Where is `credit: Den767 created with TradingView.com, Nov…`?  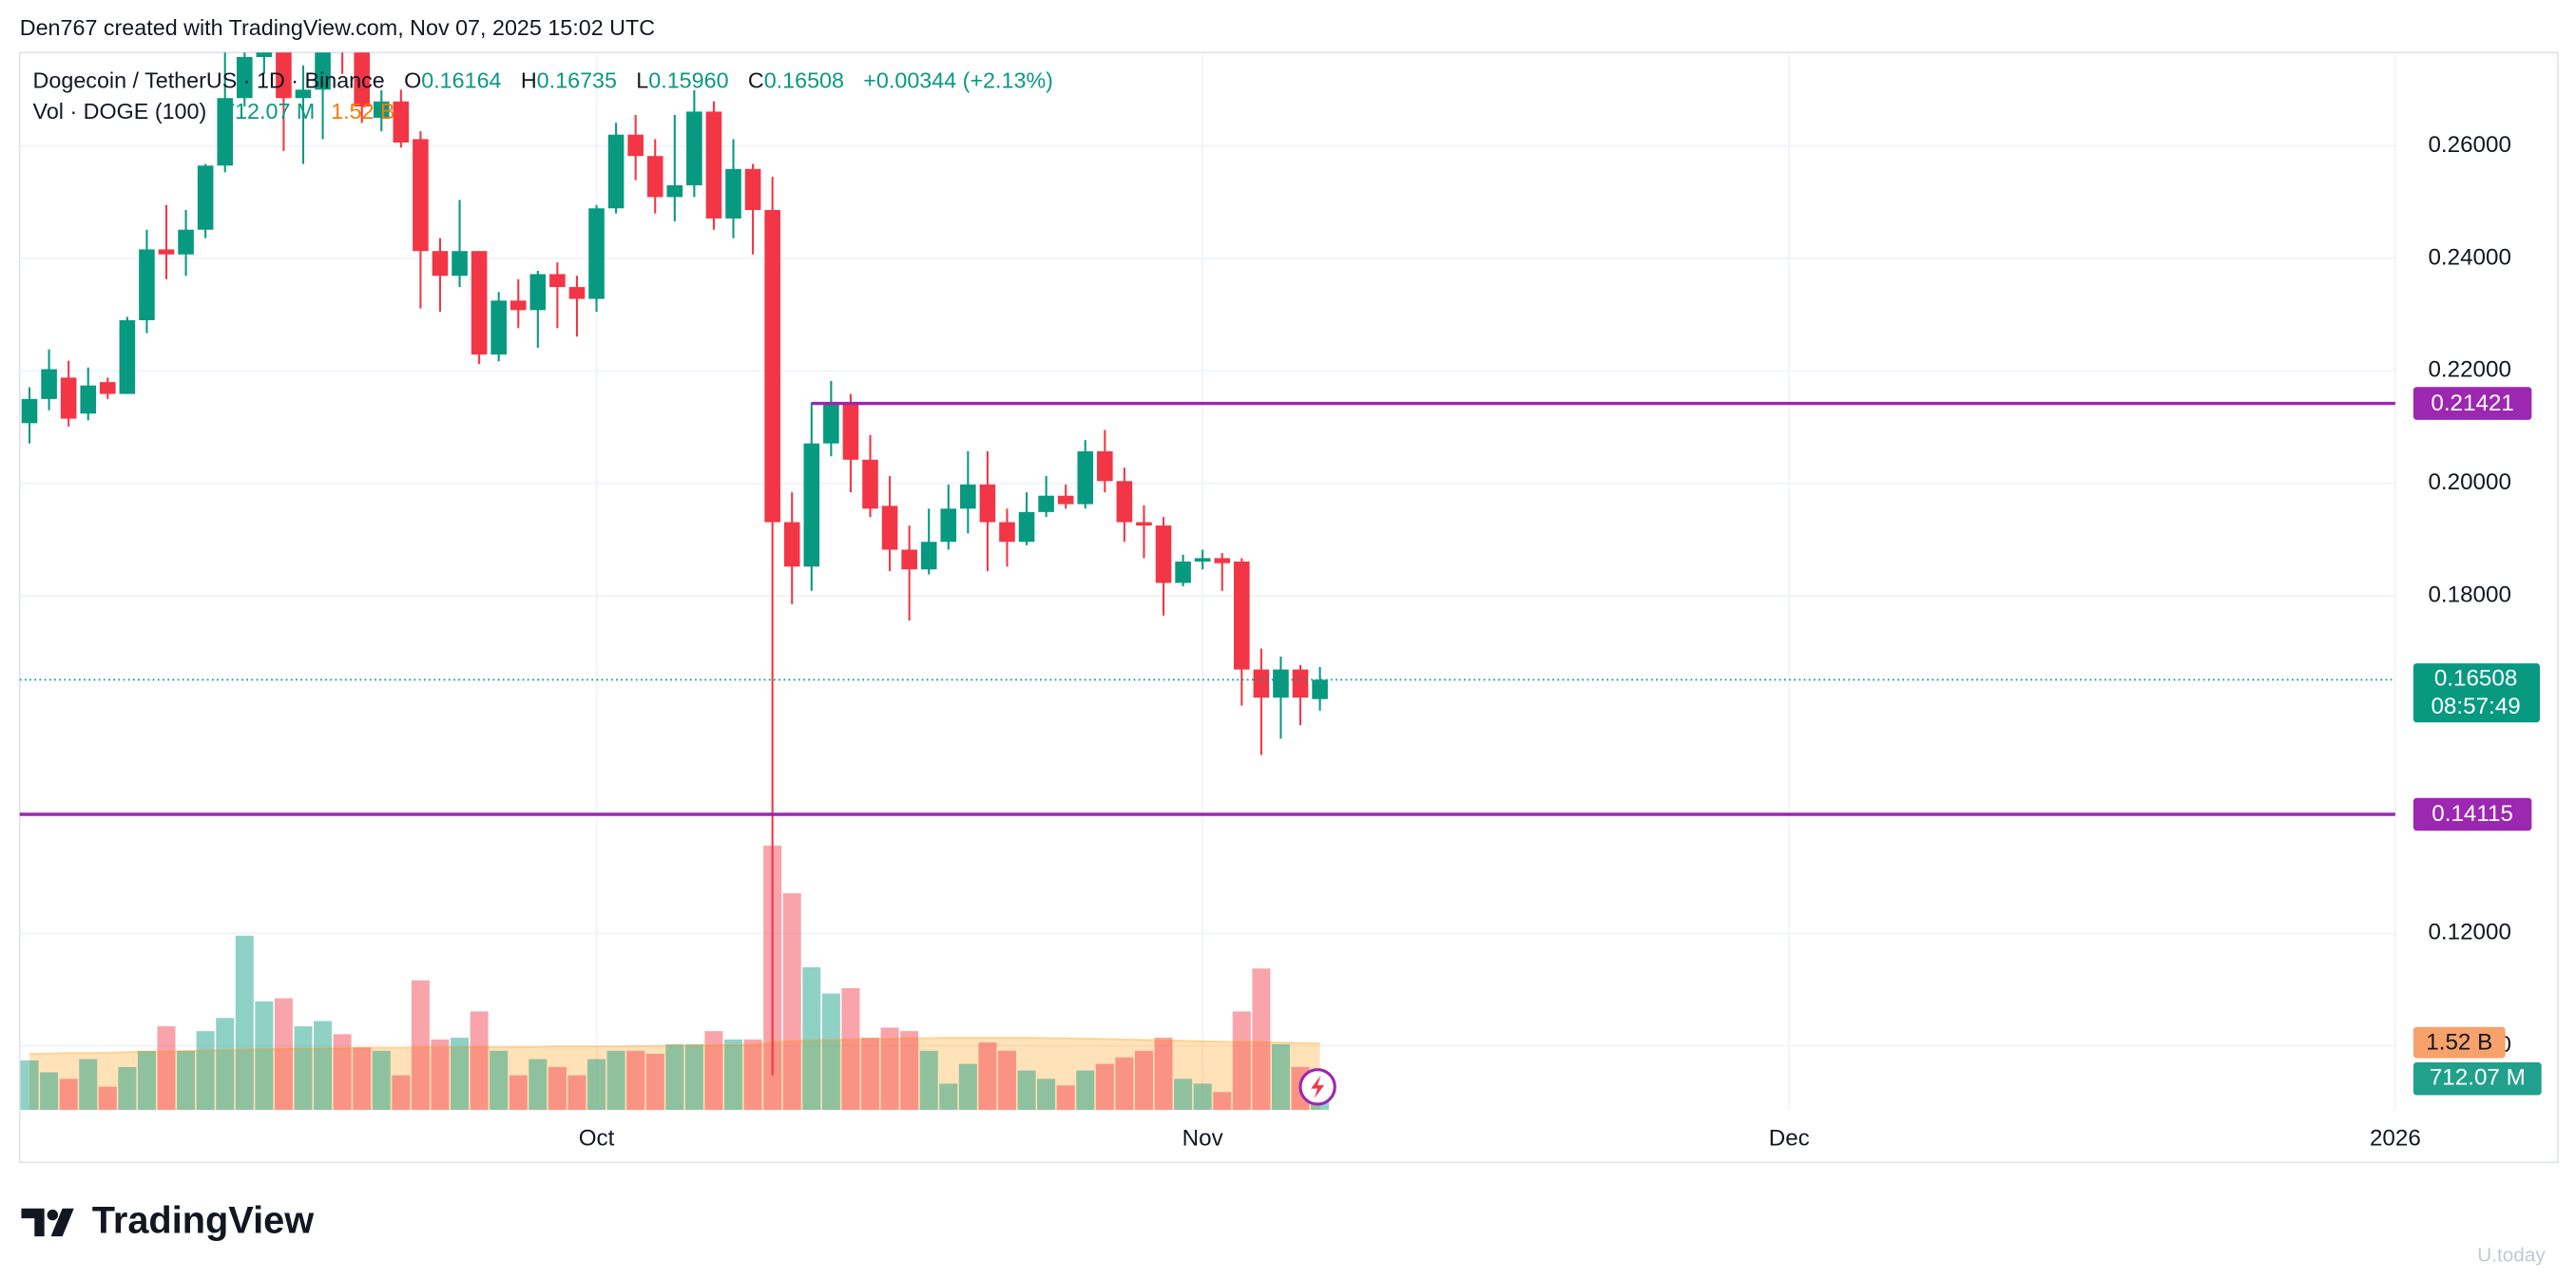
credit: Den767 created with TradingView.com, Nov… is located at coordinates (338, 27).